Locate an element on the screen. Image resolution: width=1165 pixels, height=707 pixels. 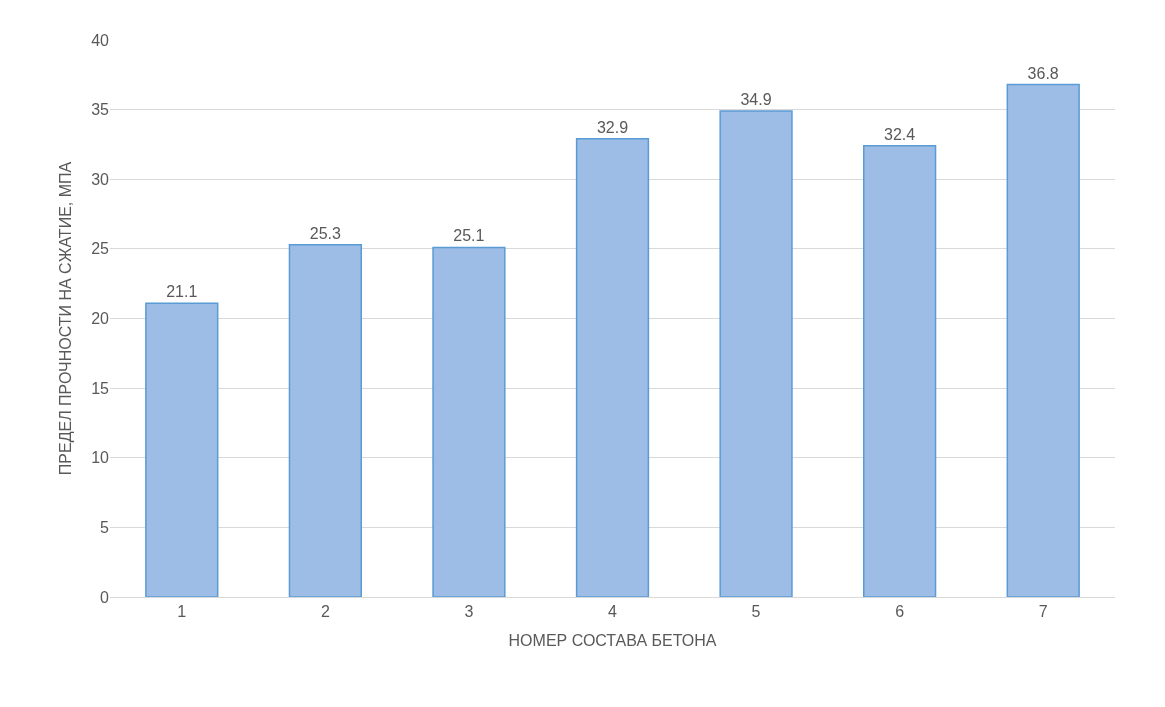
y-tick-label: 15 is located at coordinates (100, 388).